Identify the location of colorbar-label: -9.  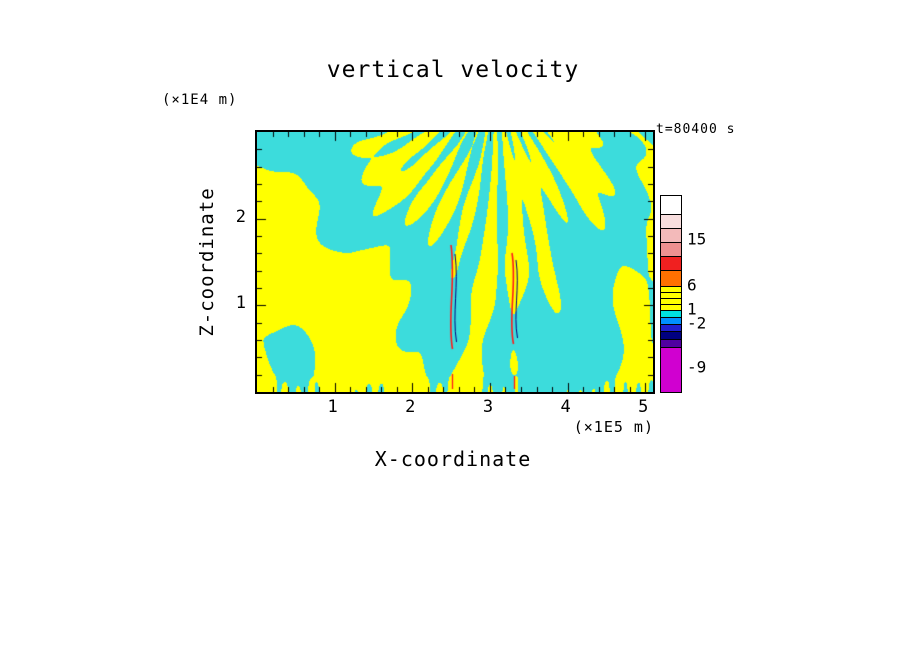
(697, 367).